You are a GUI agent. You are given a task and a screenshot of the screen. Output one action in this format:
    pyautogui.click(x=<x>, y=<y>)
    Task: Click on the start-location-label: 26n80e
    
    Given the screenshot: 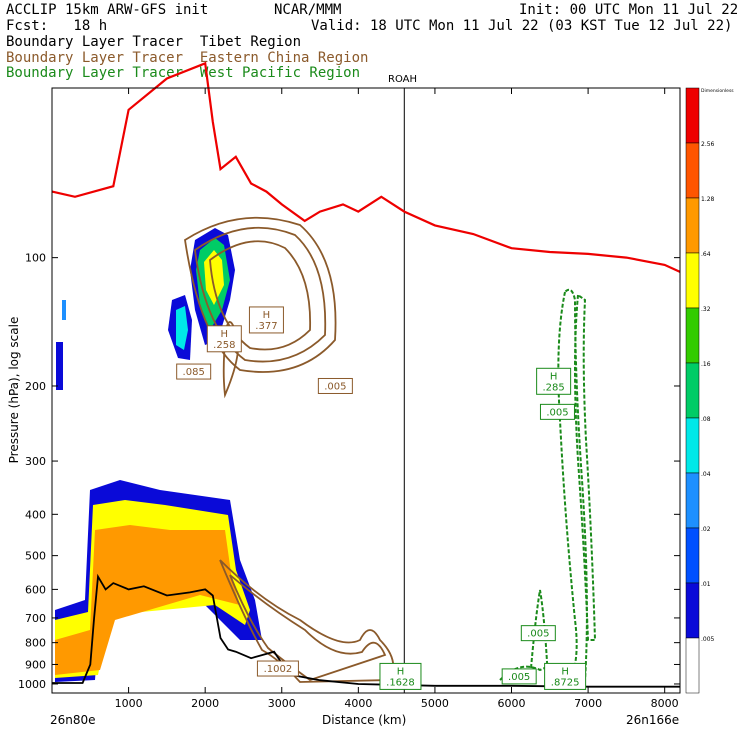 What is the action you would take?
    pyautogui.click(x=73, y=720)
    